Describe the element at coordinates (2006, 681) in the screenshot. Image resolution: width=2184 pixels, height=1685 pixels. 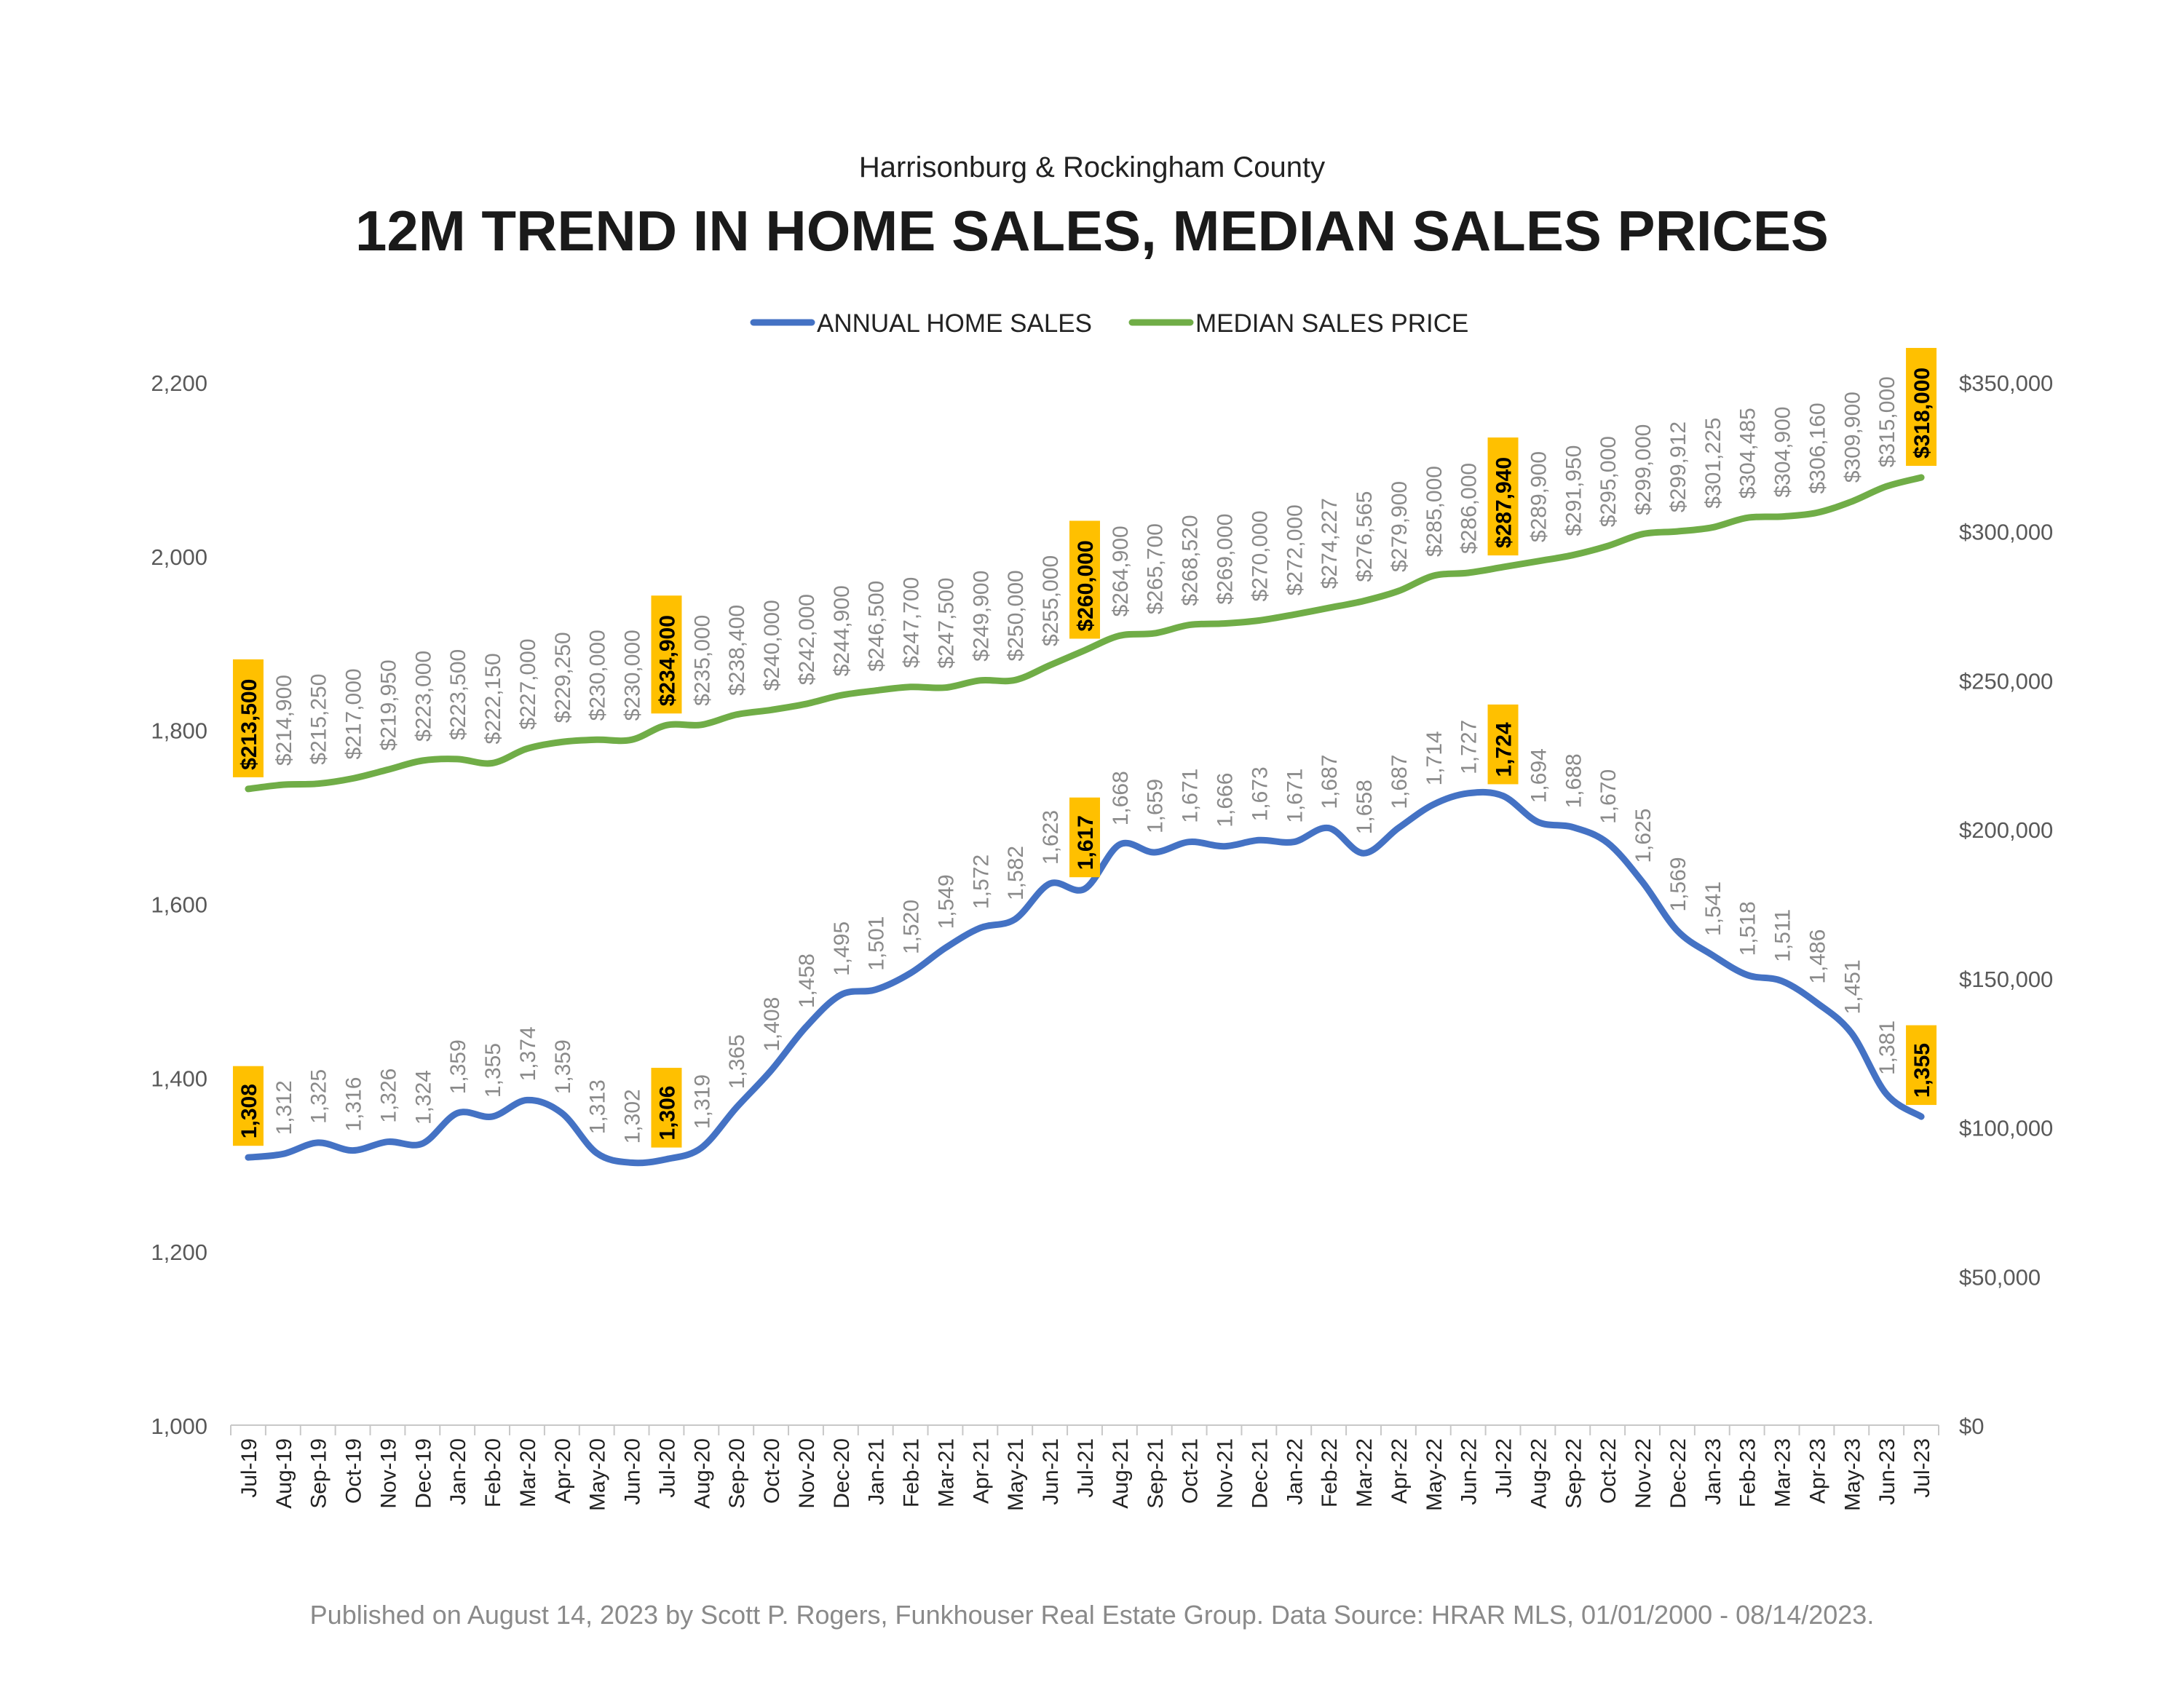
I see `y-right-tick-label: $250,000` at that location.